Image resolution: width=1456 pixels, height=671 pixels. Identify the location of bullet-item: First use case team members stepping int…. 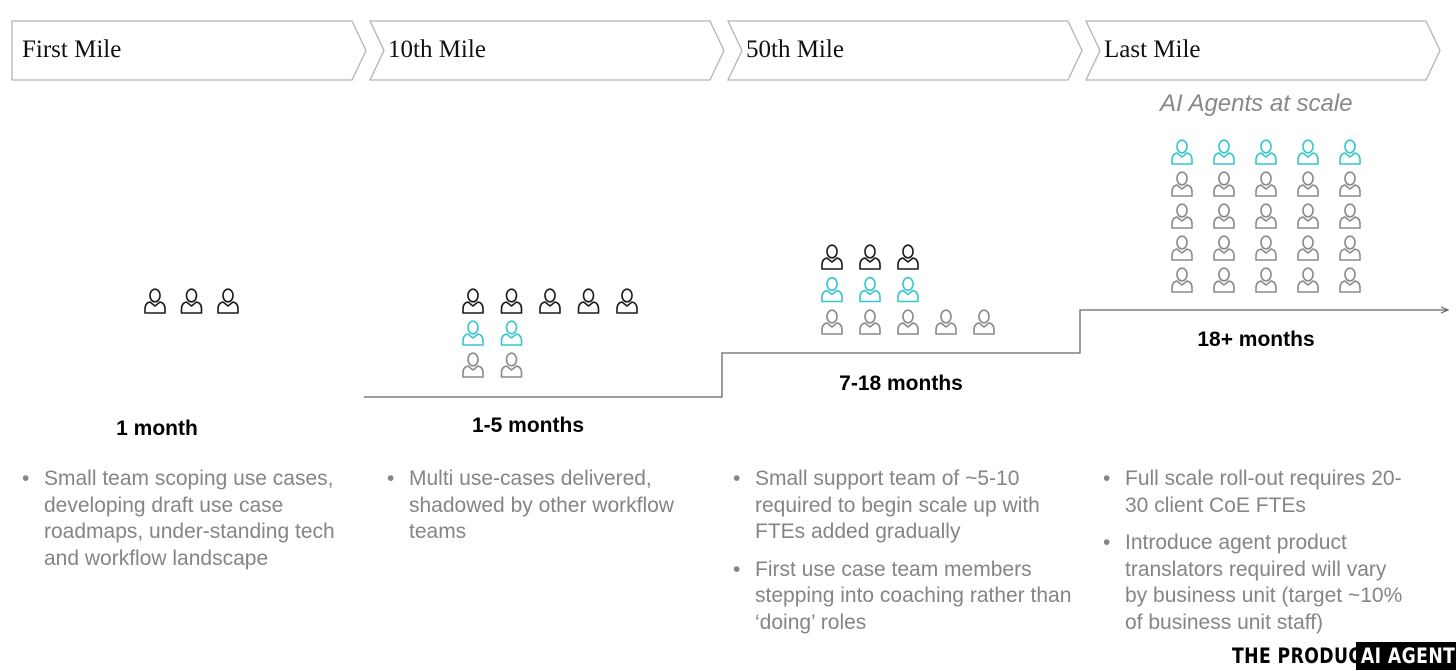
(905, 597).